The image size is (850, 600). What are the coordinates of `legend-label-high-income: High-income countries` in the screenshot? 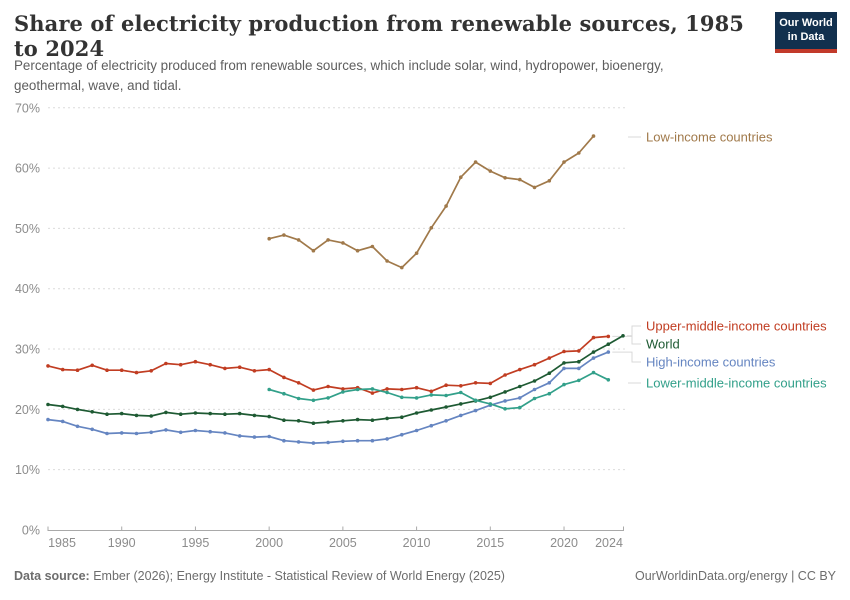 It's located at (711, 362).